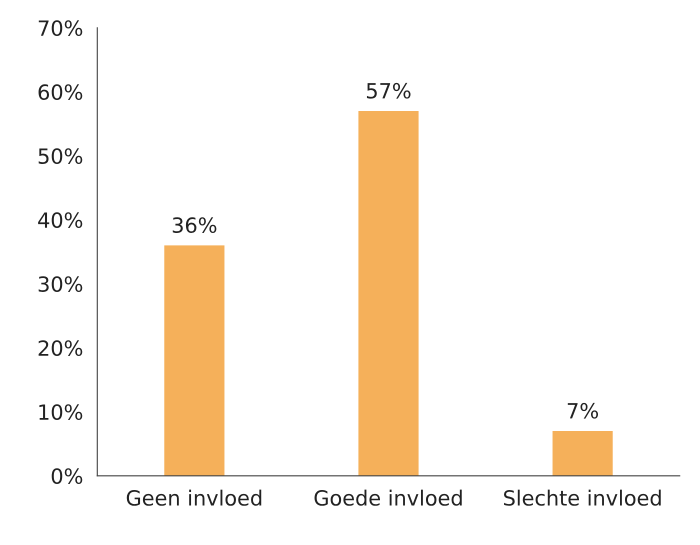 Image resolution: width=700 pixels, height=545 pixels. I want to click on y-tick-label: 60%, so click(60, 92).